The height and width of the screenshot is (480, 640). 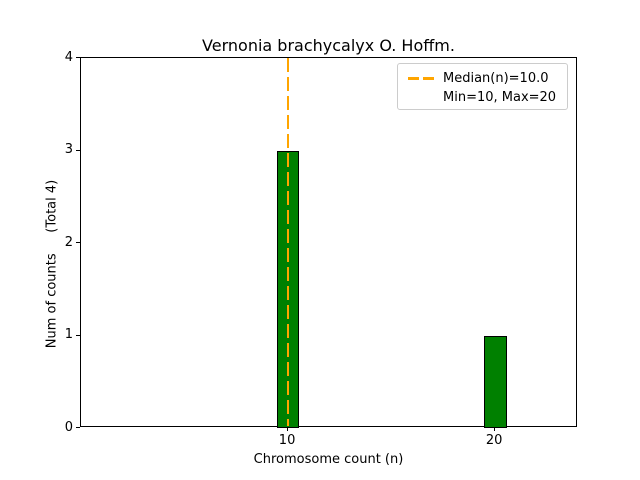 What do you see at coordinates (494, 440) in the screenshot?
I see `x-tick-label: 20` at bounding box center [494, 440].